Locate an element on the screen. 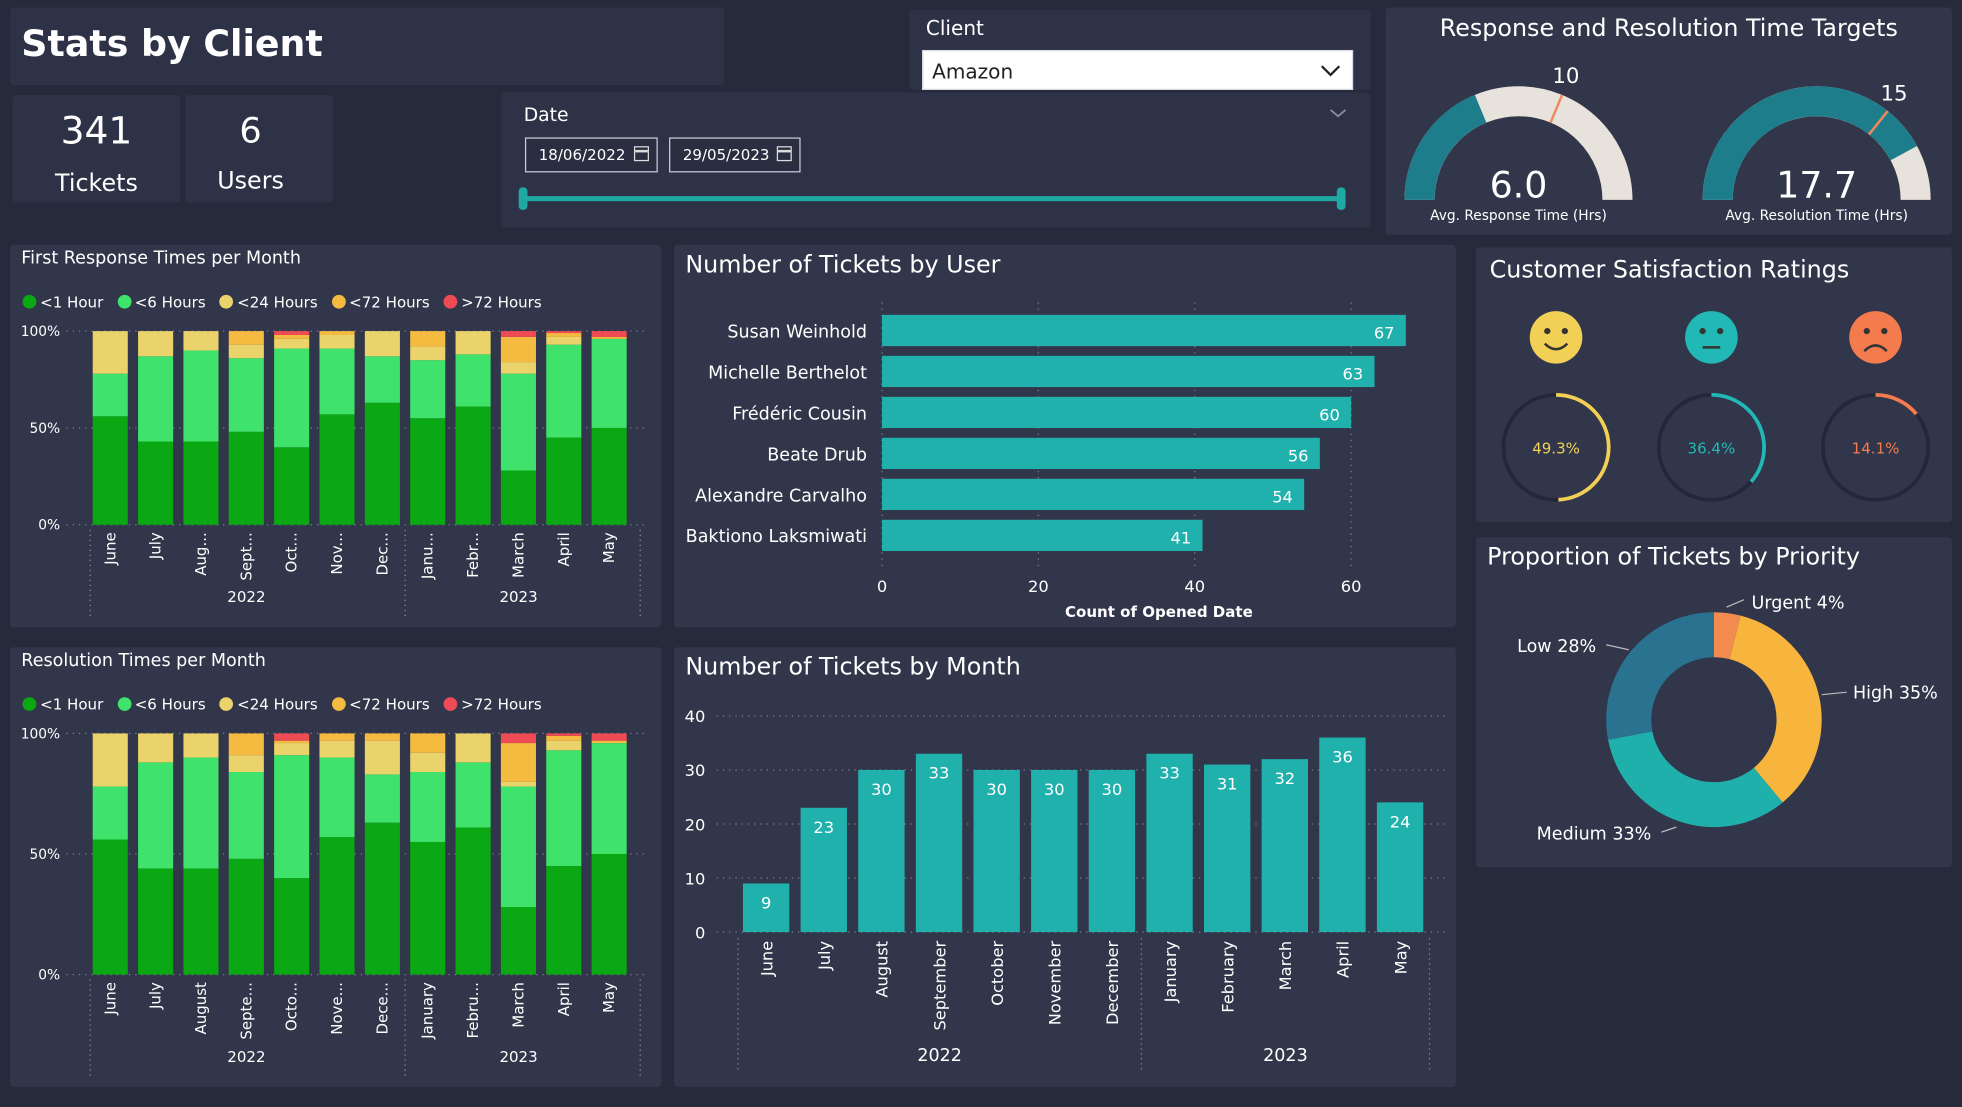  legend-label: <72 Hours is located at coordinates (389, 302).